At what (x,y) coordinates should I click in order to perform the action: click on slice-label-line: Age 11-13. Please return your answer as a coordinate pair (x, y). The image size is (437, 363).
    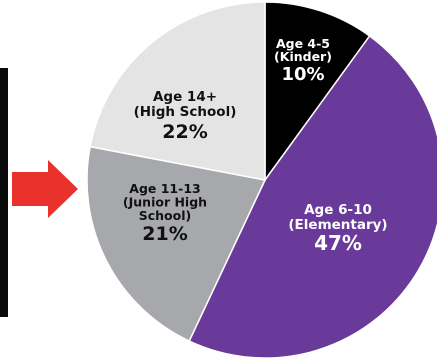
    Looking at the image, I should click on (164, 188).